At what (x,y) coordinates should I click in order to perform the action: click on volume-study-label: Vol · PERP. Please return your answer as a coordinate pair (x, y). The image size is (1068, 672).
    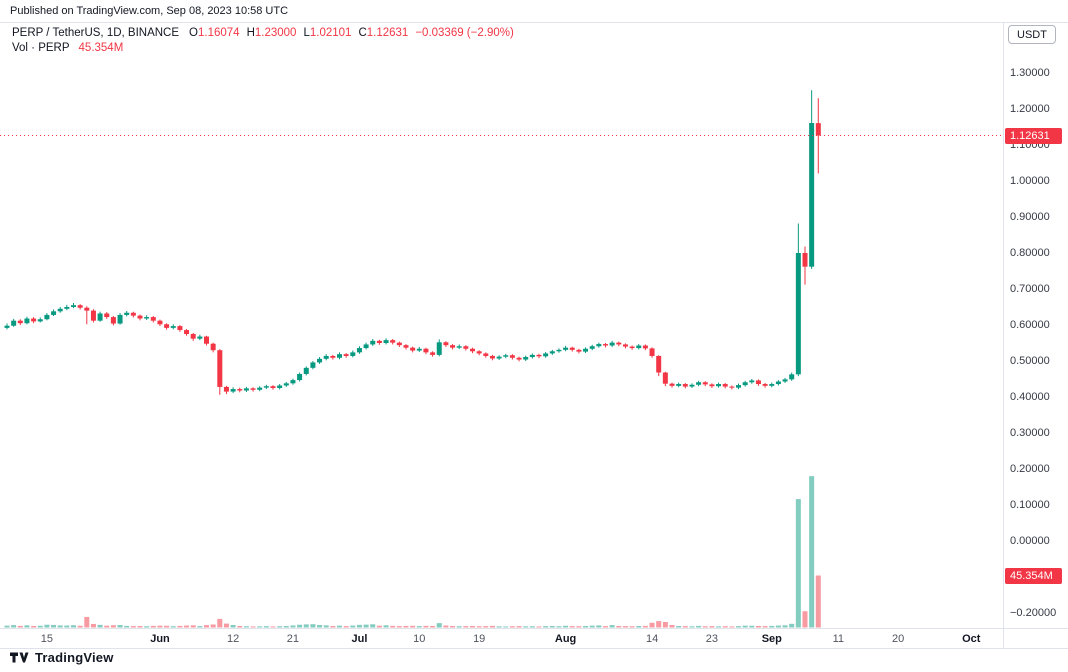
    Looking at the image, I should click on (41, 48).